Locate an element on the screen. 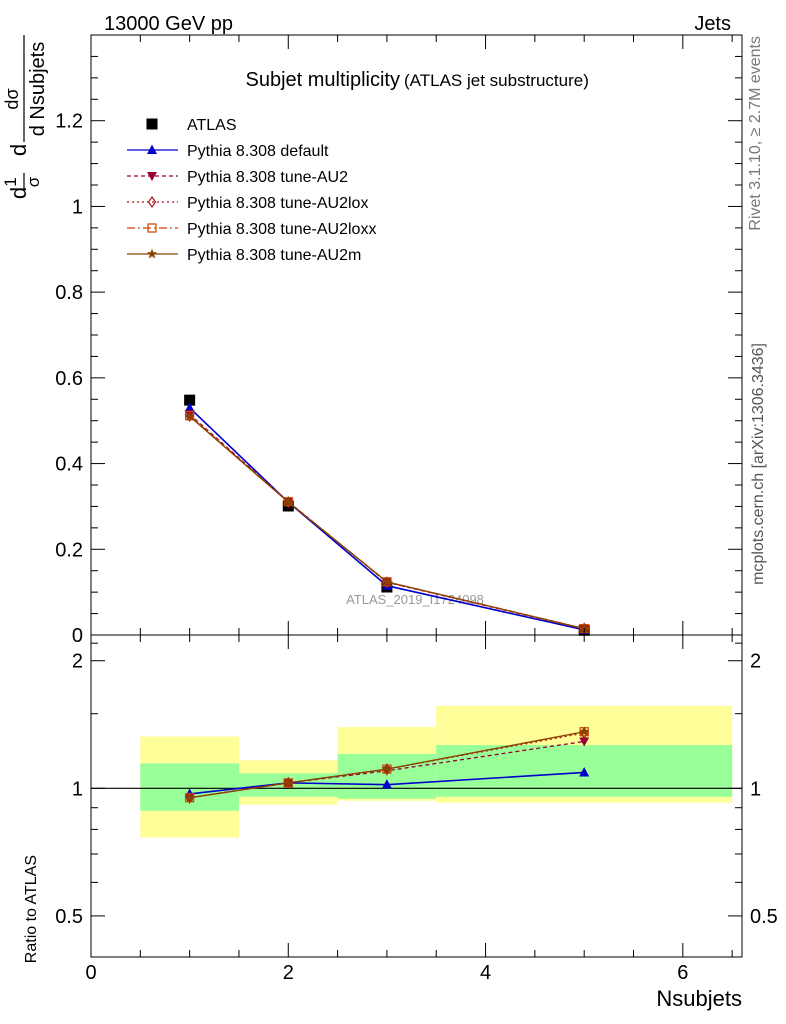 Image resolution: width=786 pixels, height=1024 pixels. y-tick-label: 1.2 is located at coordinates (69, 122).